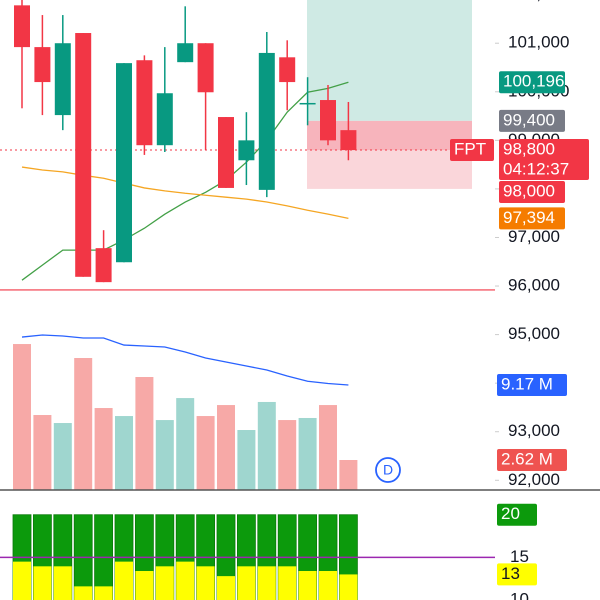  Describe the element at coordinates (538, 1) in the screenshot. I see `y-tick-label: 102,000` at that location.